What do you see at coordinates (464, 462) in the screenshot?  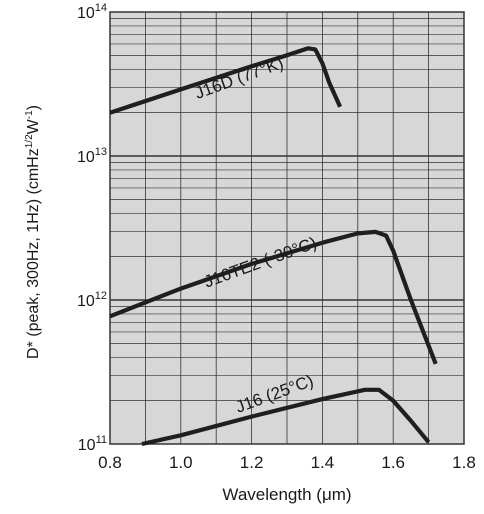 I see `x-tick-label: 1.8` at bounding box center [464, 462].